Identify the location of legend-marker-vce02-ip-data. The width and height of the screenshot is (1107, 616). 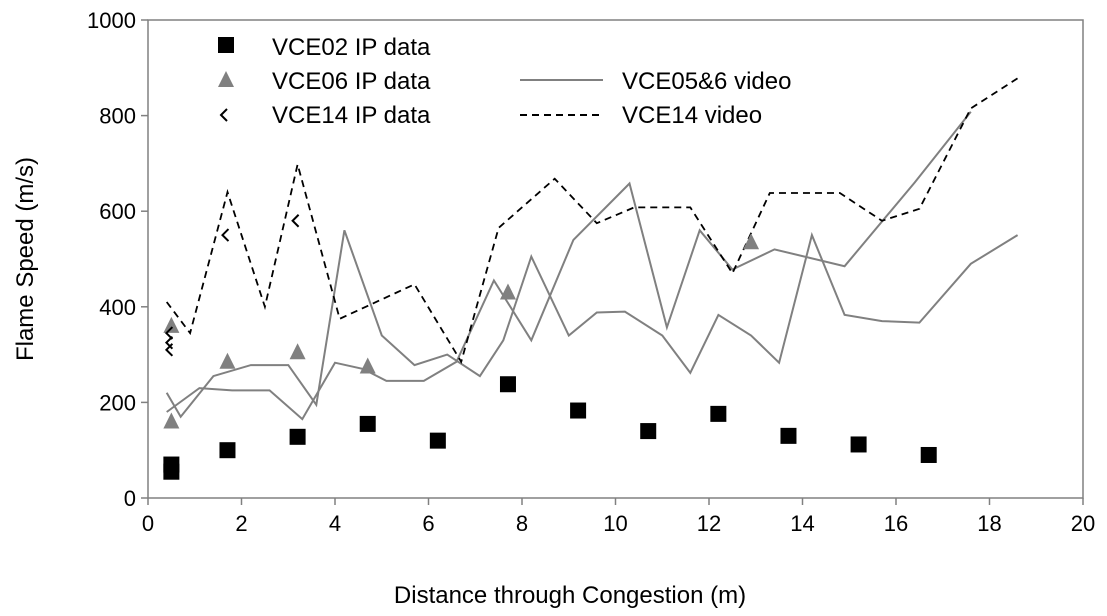
(226, 45).